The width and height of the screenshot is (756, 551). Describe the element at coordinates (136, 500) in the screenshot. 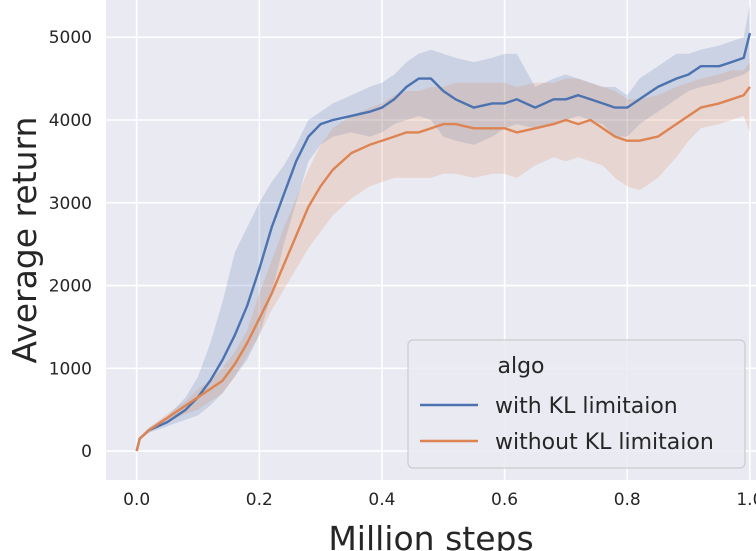

I see `x-tick-label: 0.0` at that location.